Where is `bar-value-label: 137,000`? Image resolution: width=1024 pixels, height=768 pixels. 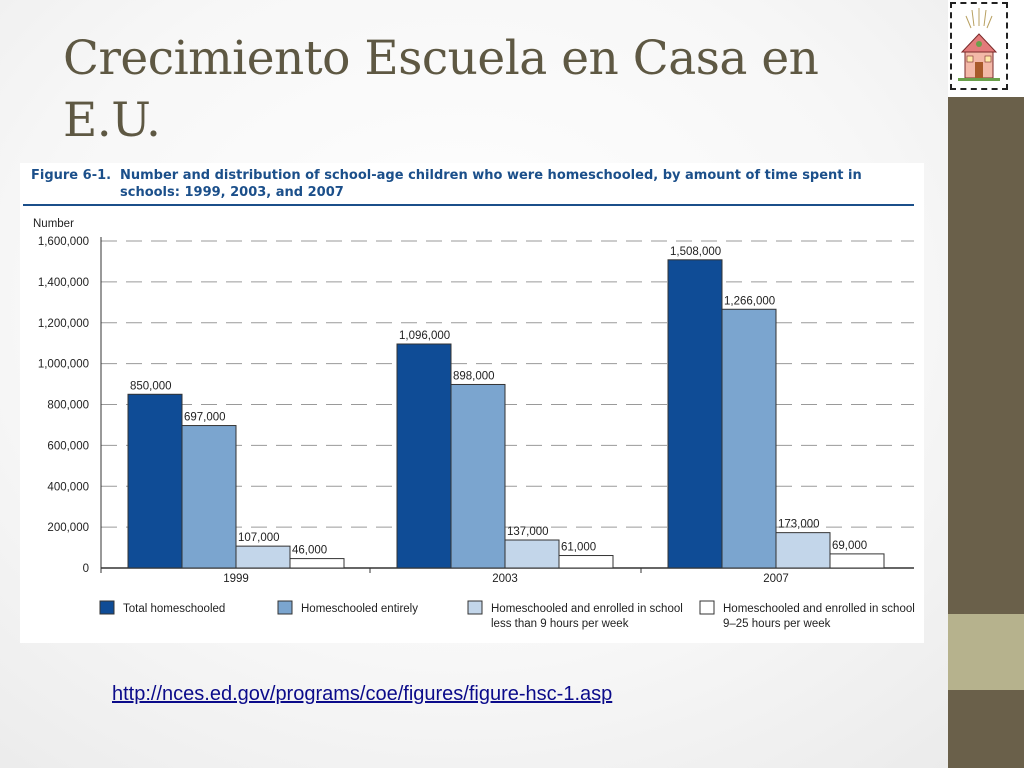
bar-value-label: 137,000 is located at coordinates (528, 532).